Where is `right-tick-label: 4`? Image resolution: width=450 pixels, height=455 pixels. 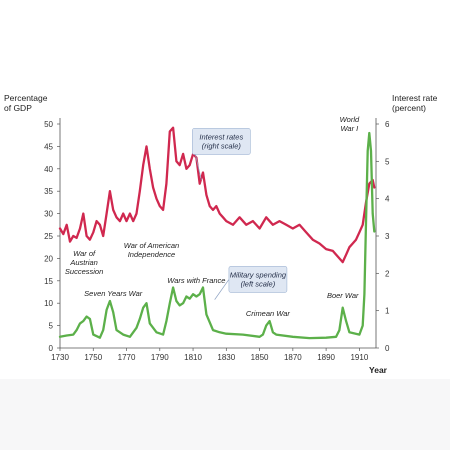 right-tick-label: 4 is located at coordinates (387, 199).